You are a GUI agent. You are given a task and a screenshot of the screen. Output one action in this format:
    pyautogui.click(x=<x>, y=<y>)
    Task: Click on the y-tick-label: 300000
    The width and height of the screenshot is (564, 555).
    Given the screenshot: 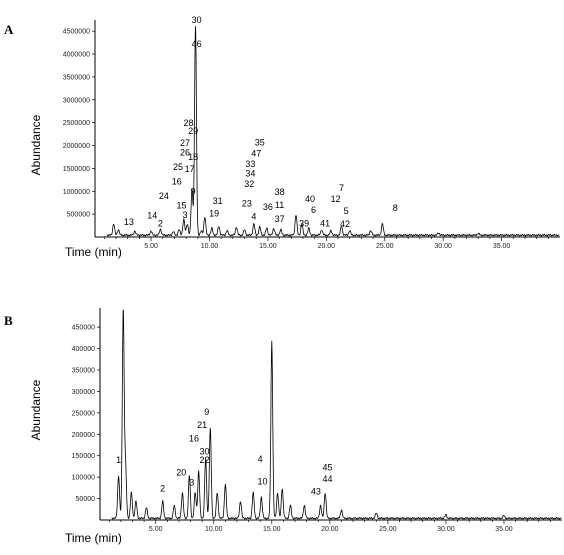 What is the action you would take?
    pyautogui.click(x=83, y=392)
    